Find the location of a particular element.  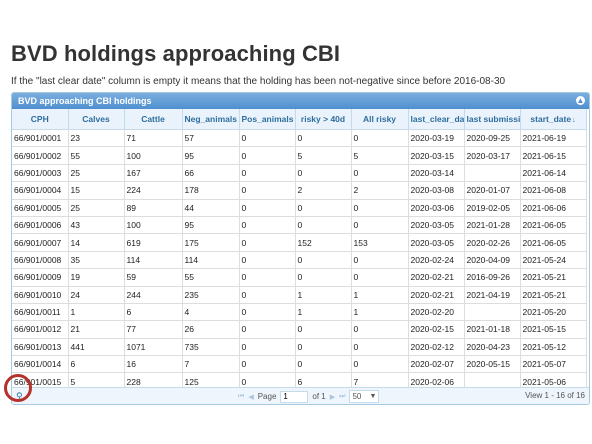

prev-page-icon: ◀ is located at coordinates (251, 397).